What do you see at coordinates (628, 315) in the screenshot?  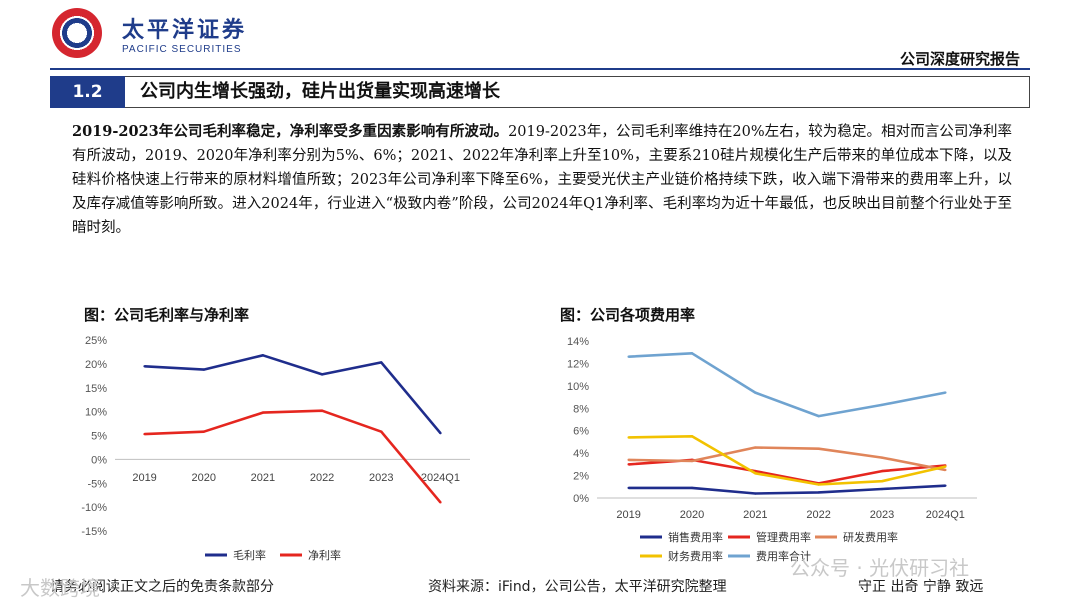 I see `chart-title-expense: 图：公司各项费用率` at bounding box center [628, 315].